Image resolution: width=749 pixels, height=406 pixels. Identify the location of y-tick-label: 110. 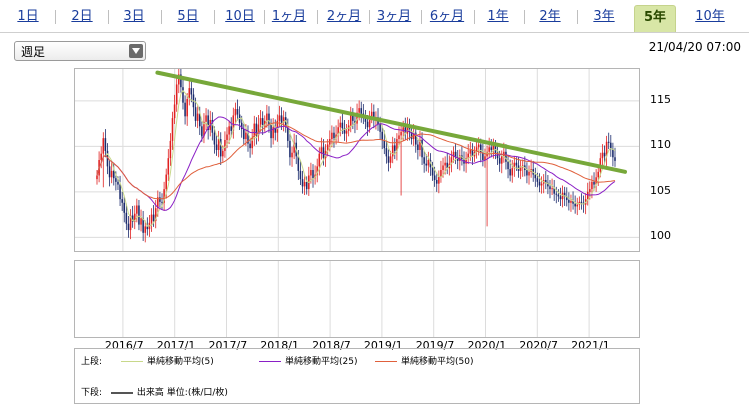
(660, 145).